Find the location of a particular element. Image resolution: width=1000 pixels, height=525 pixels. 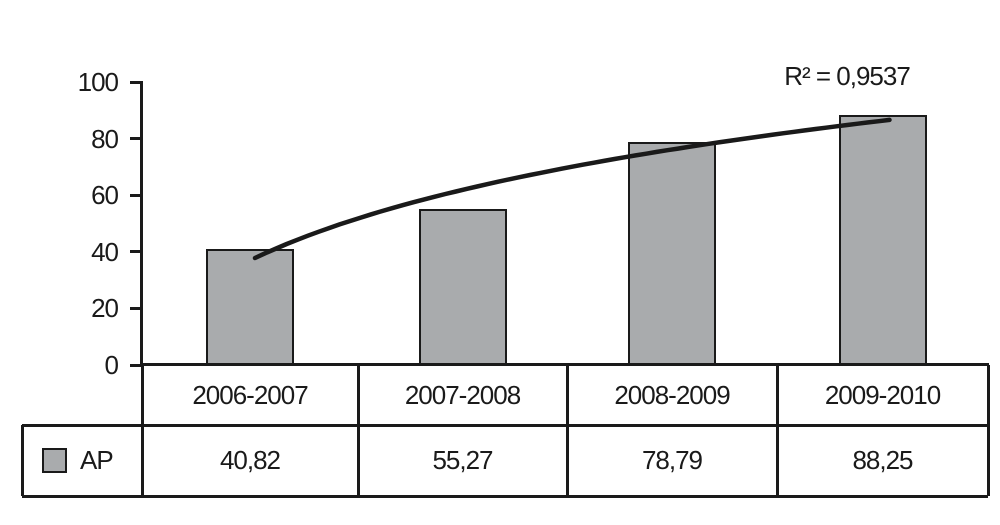

value-cell-2009-2010: 88,25 is located at coordinates (882, 460).